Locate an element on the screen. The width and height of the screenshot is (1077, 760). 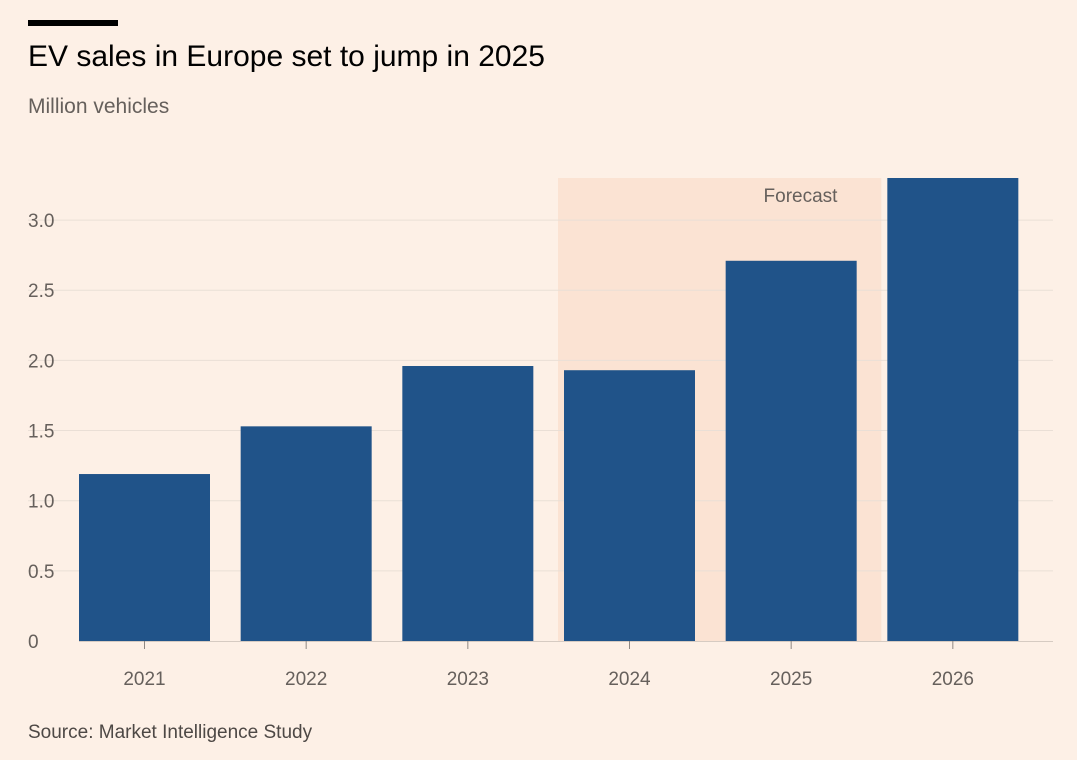
x-tick-label: 2026 is located at coordinates (953, 679).